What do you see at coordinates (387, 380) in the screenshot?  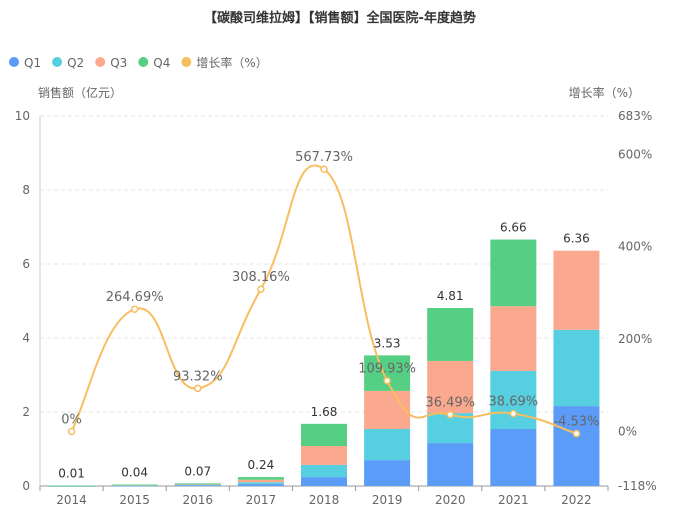 I see `growth-point-2019` at bounding box center [387, 380].